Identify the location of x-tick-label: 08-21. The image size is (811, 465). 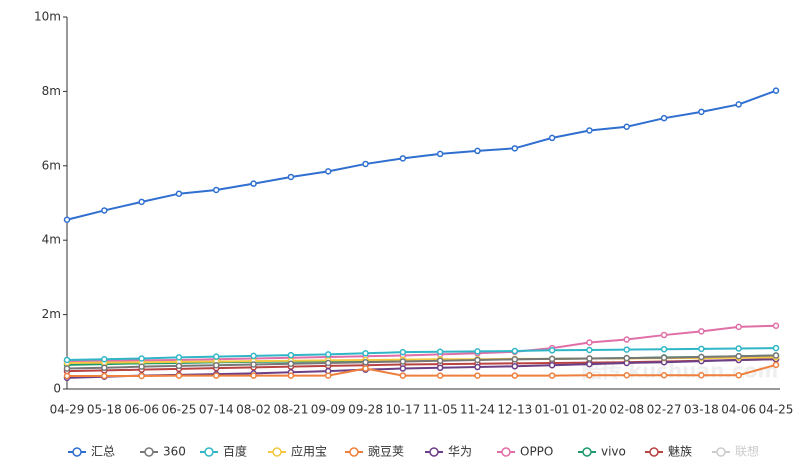
(290, 410).